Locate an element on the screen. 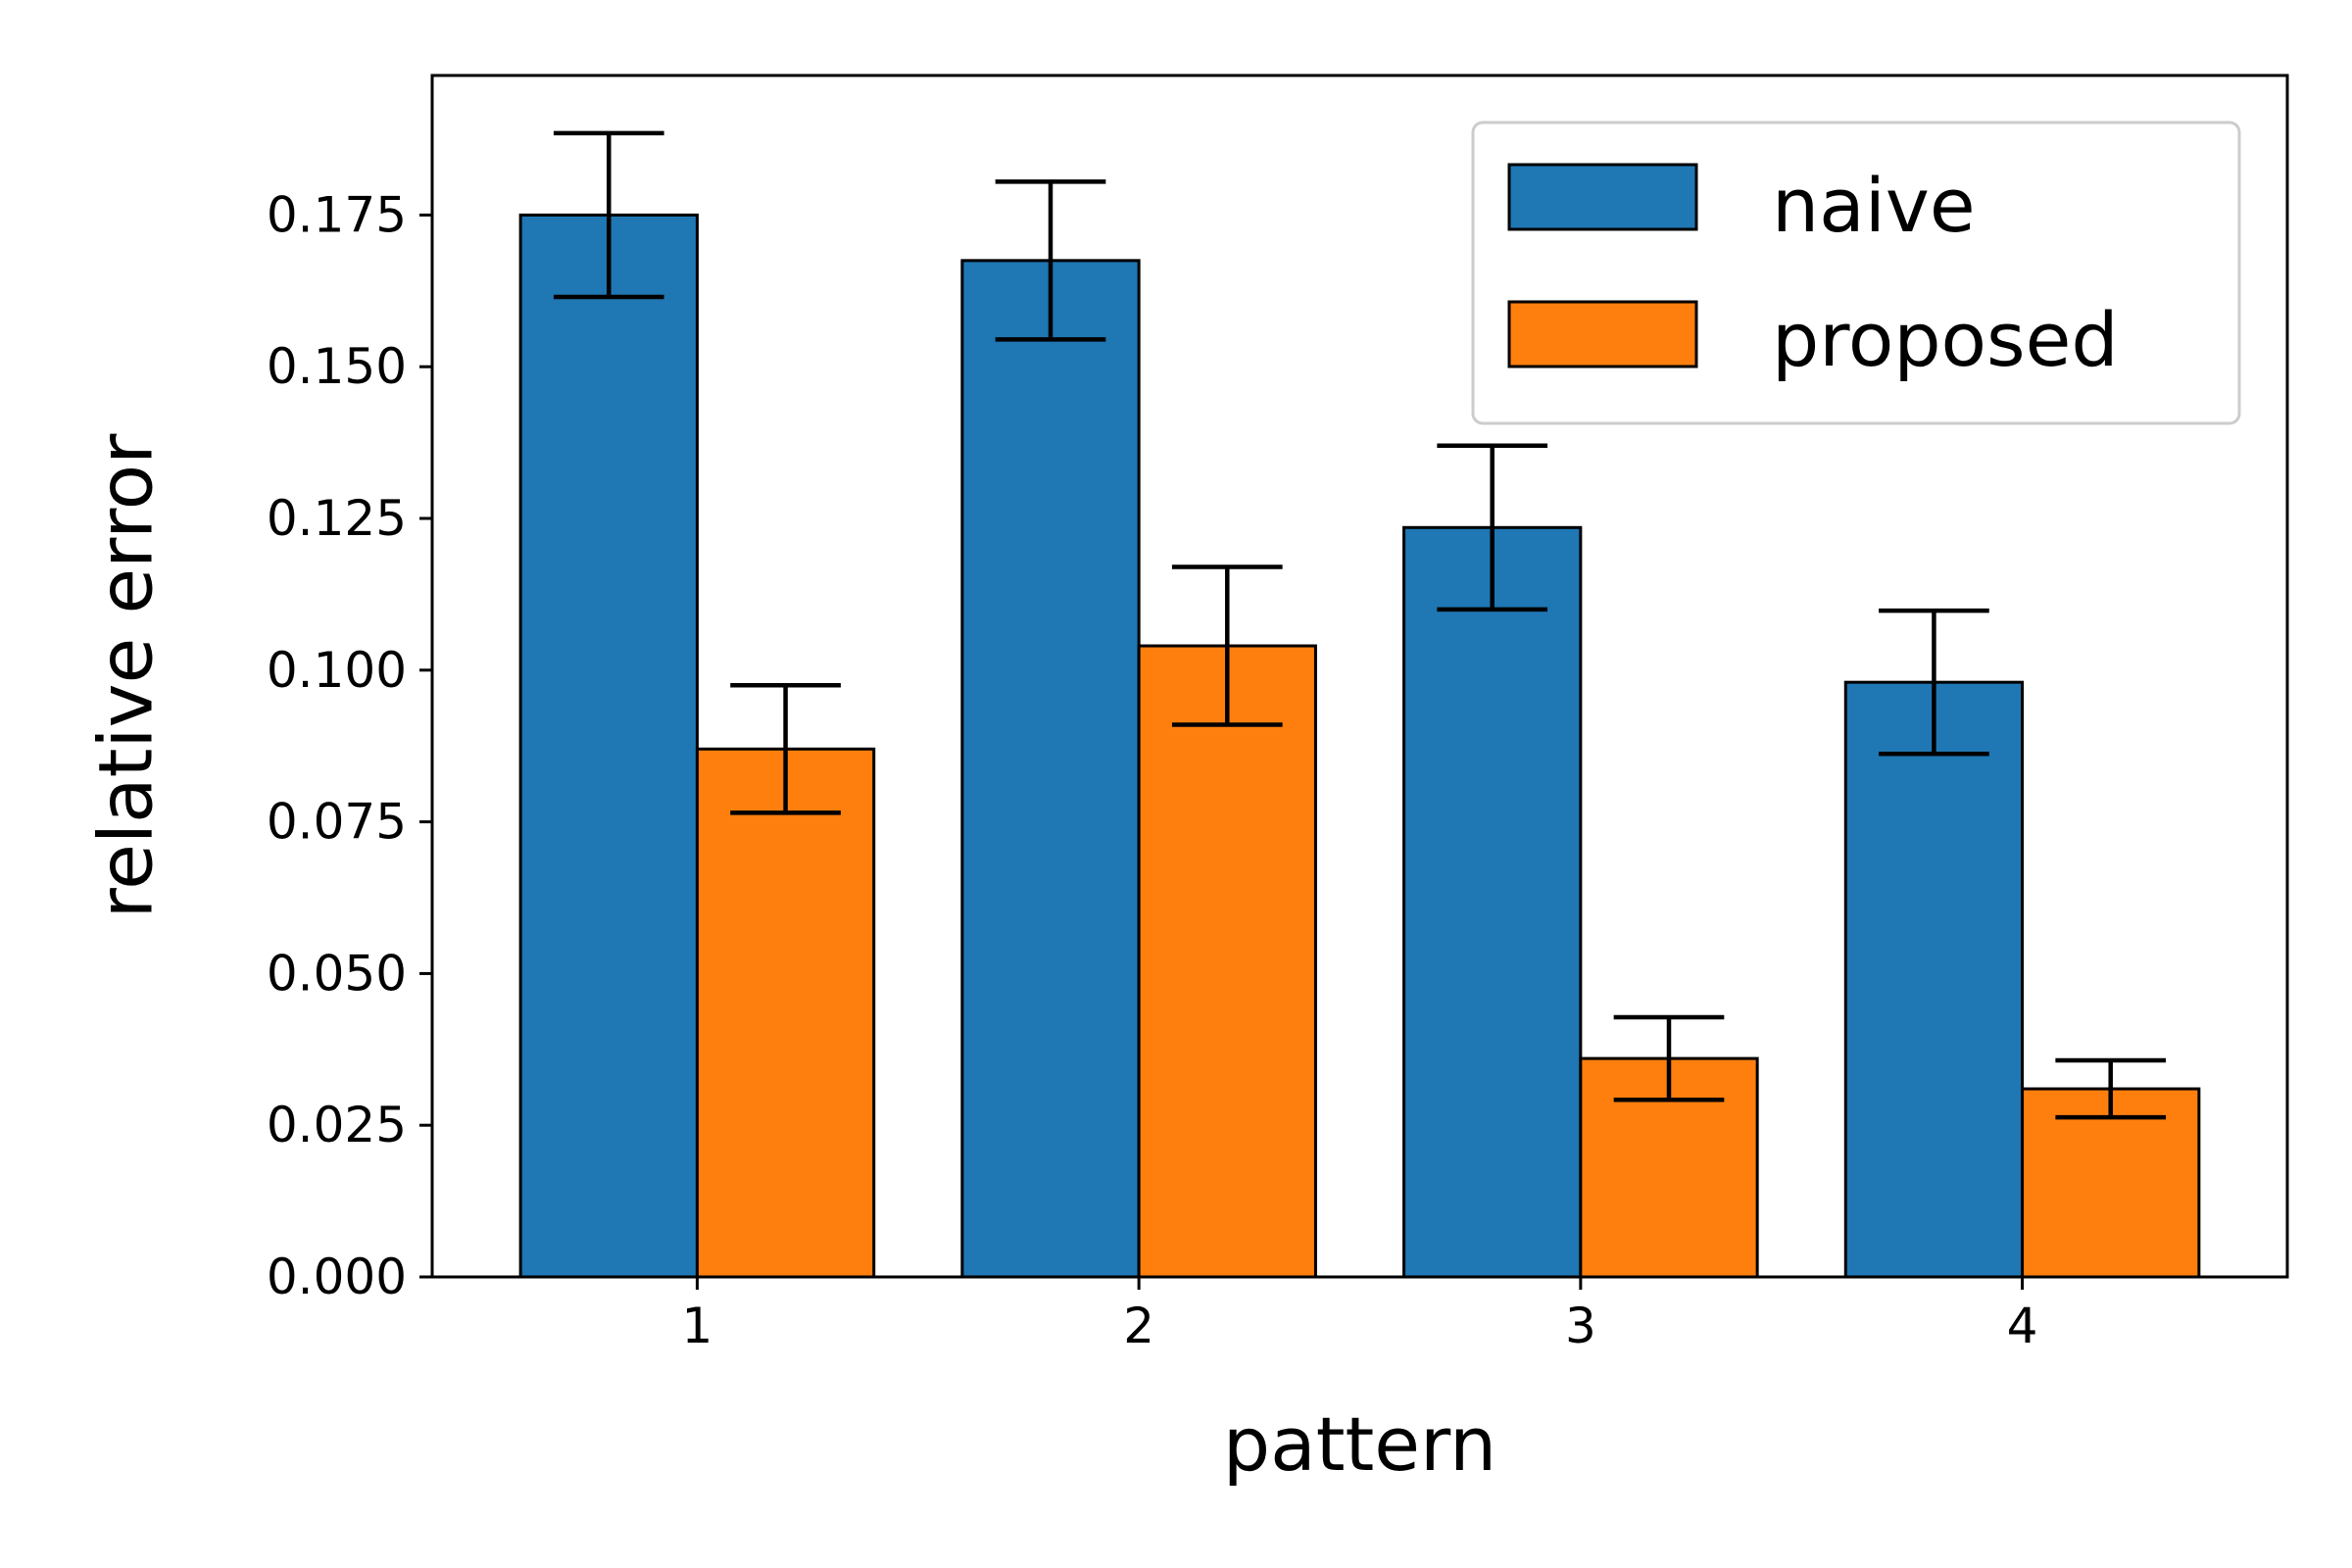  y-tick-label: 0.050 is located at coordinates (337, 973).